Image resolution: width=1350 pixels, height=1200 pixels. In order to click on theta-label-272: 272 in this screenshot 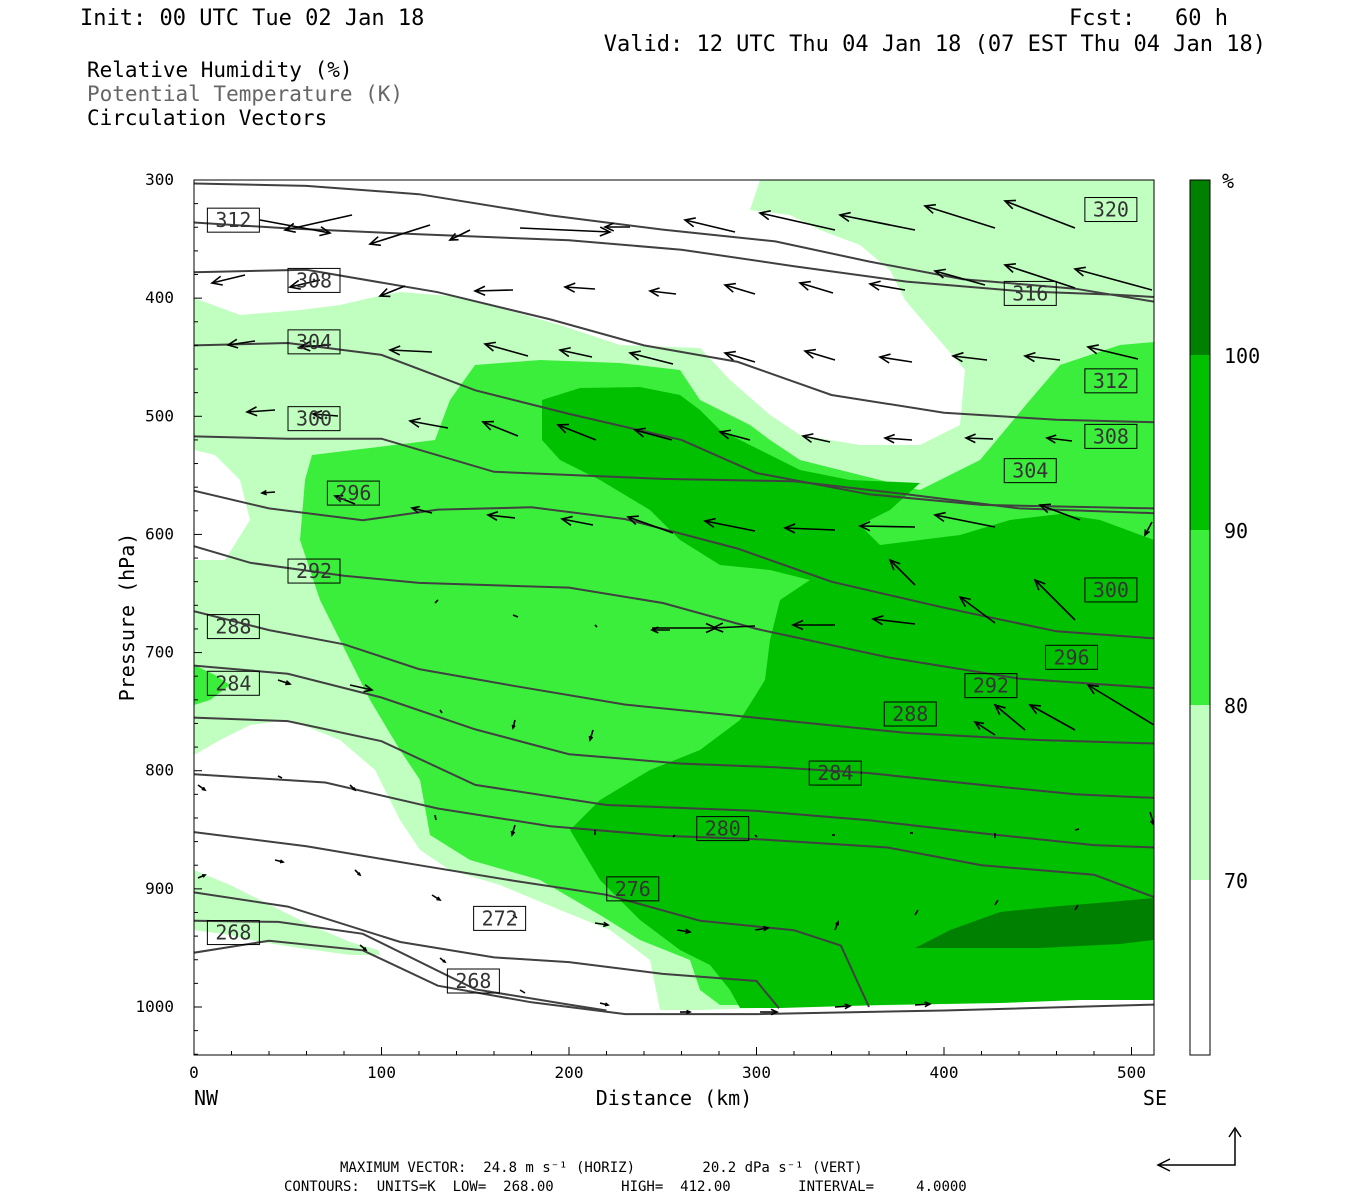, I will do `click(500, 918)`.